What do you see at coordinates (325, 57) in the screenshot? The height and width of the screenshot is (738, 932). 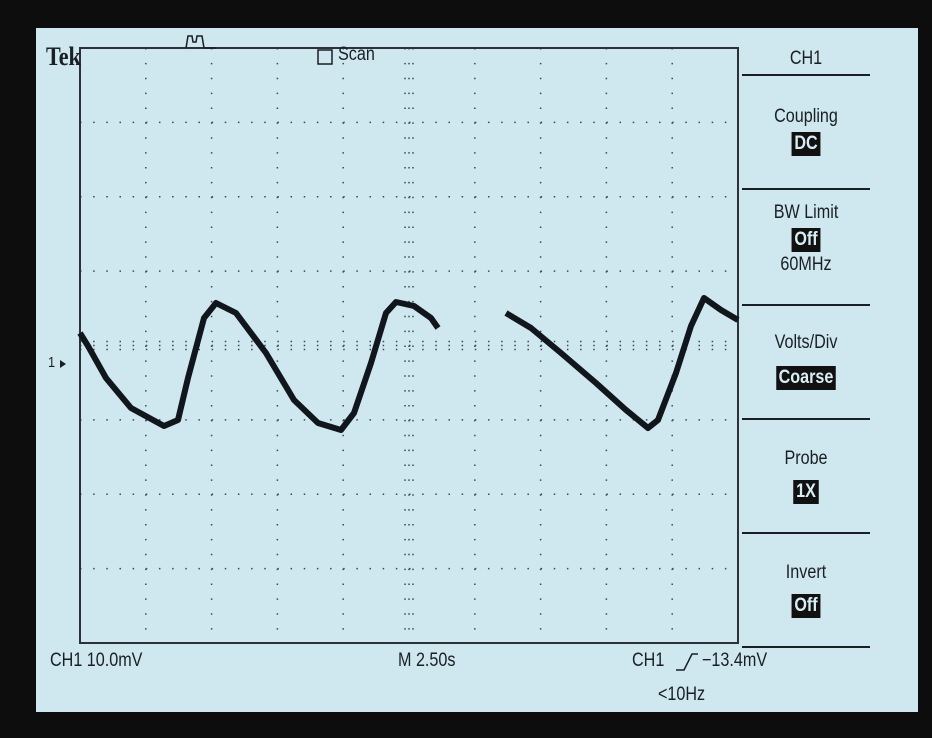 I see `scan-checkbox` at bounding box center [325, 57].